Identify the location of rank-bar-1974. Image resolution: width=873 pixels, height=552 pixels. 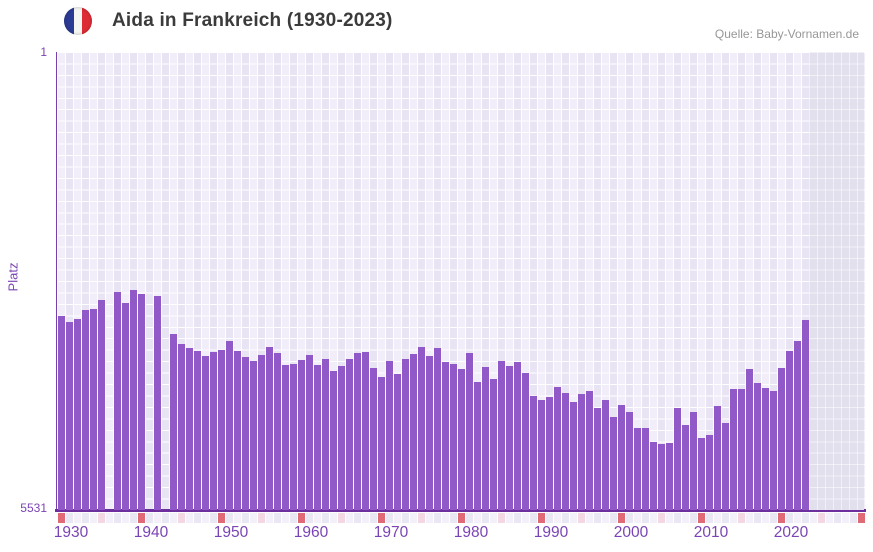
(413, 432).